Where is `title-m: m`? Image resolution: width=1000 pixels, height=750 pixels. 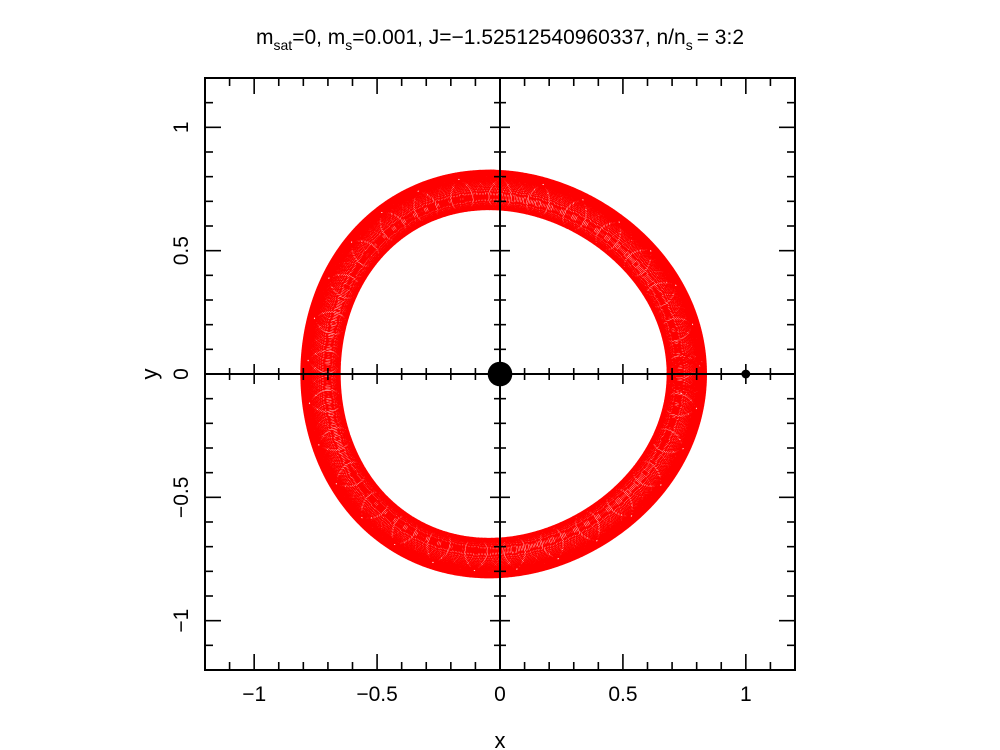
title-m: m is located at coordinates (265, 37).